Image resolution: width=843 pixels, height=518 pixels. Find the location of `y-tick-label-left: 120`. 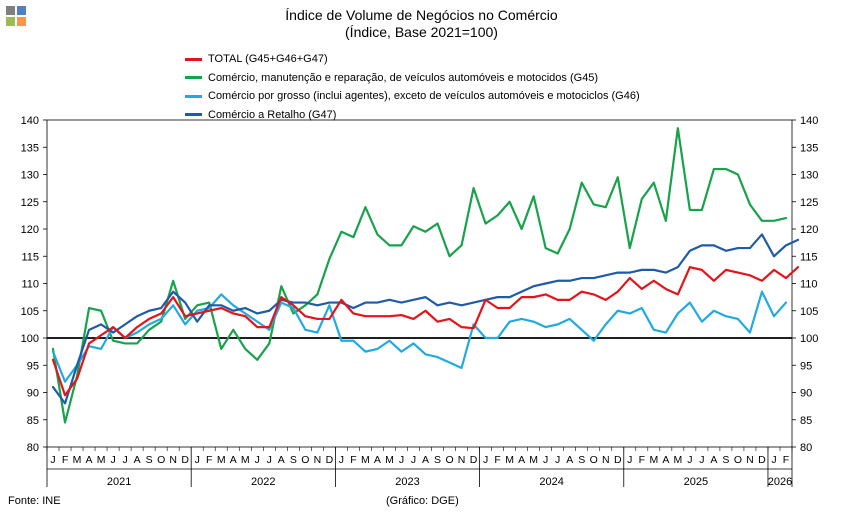

y-tick-label-left: 120 is located at coordinates (30, 230).